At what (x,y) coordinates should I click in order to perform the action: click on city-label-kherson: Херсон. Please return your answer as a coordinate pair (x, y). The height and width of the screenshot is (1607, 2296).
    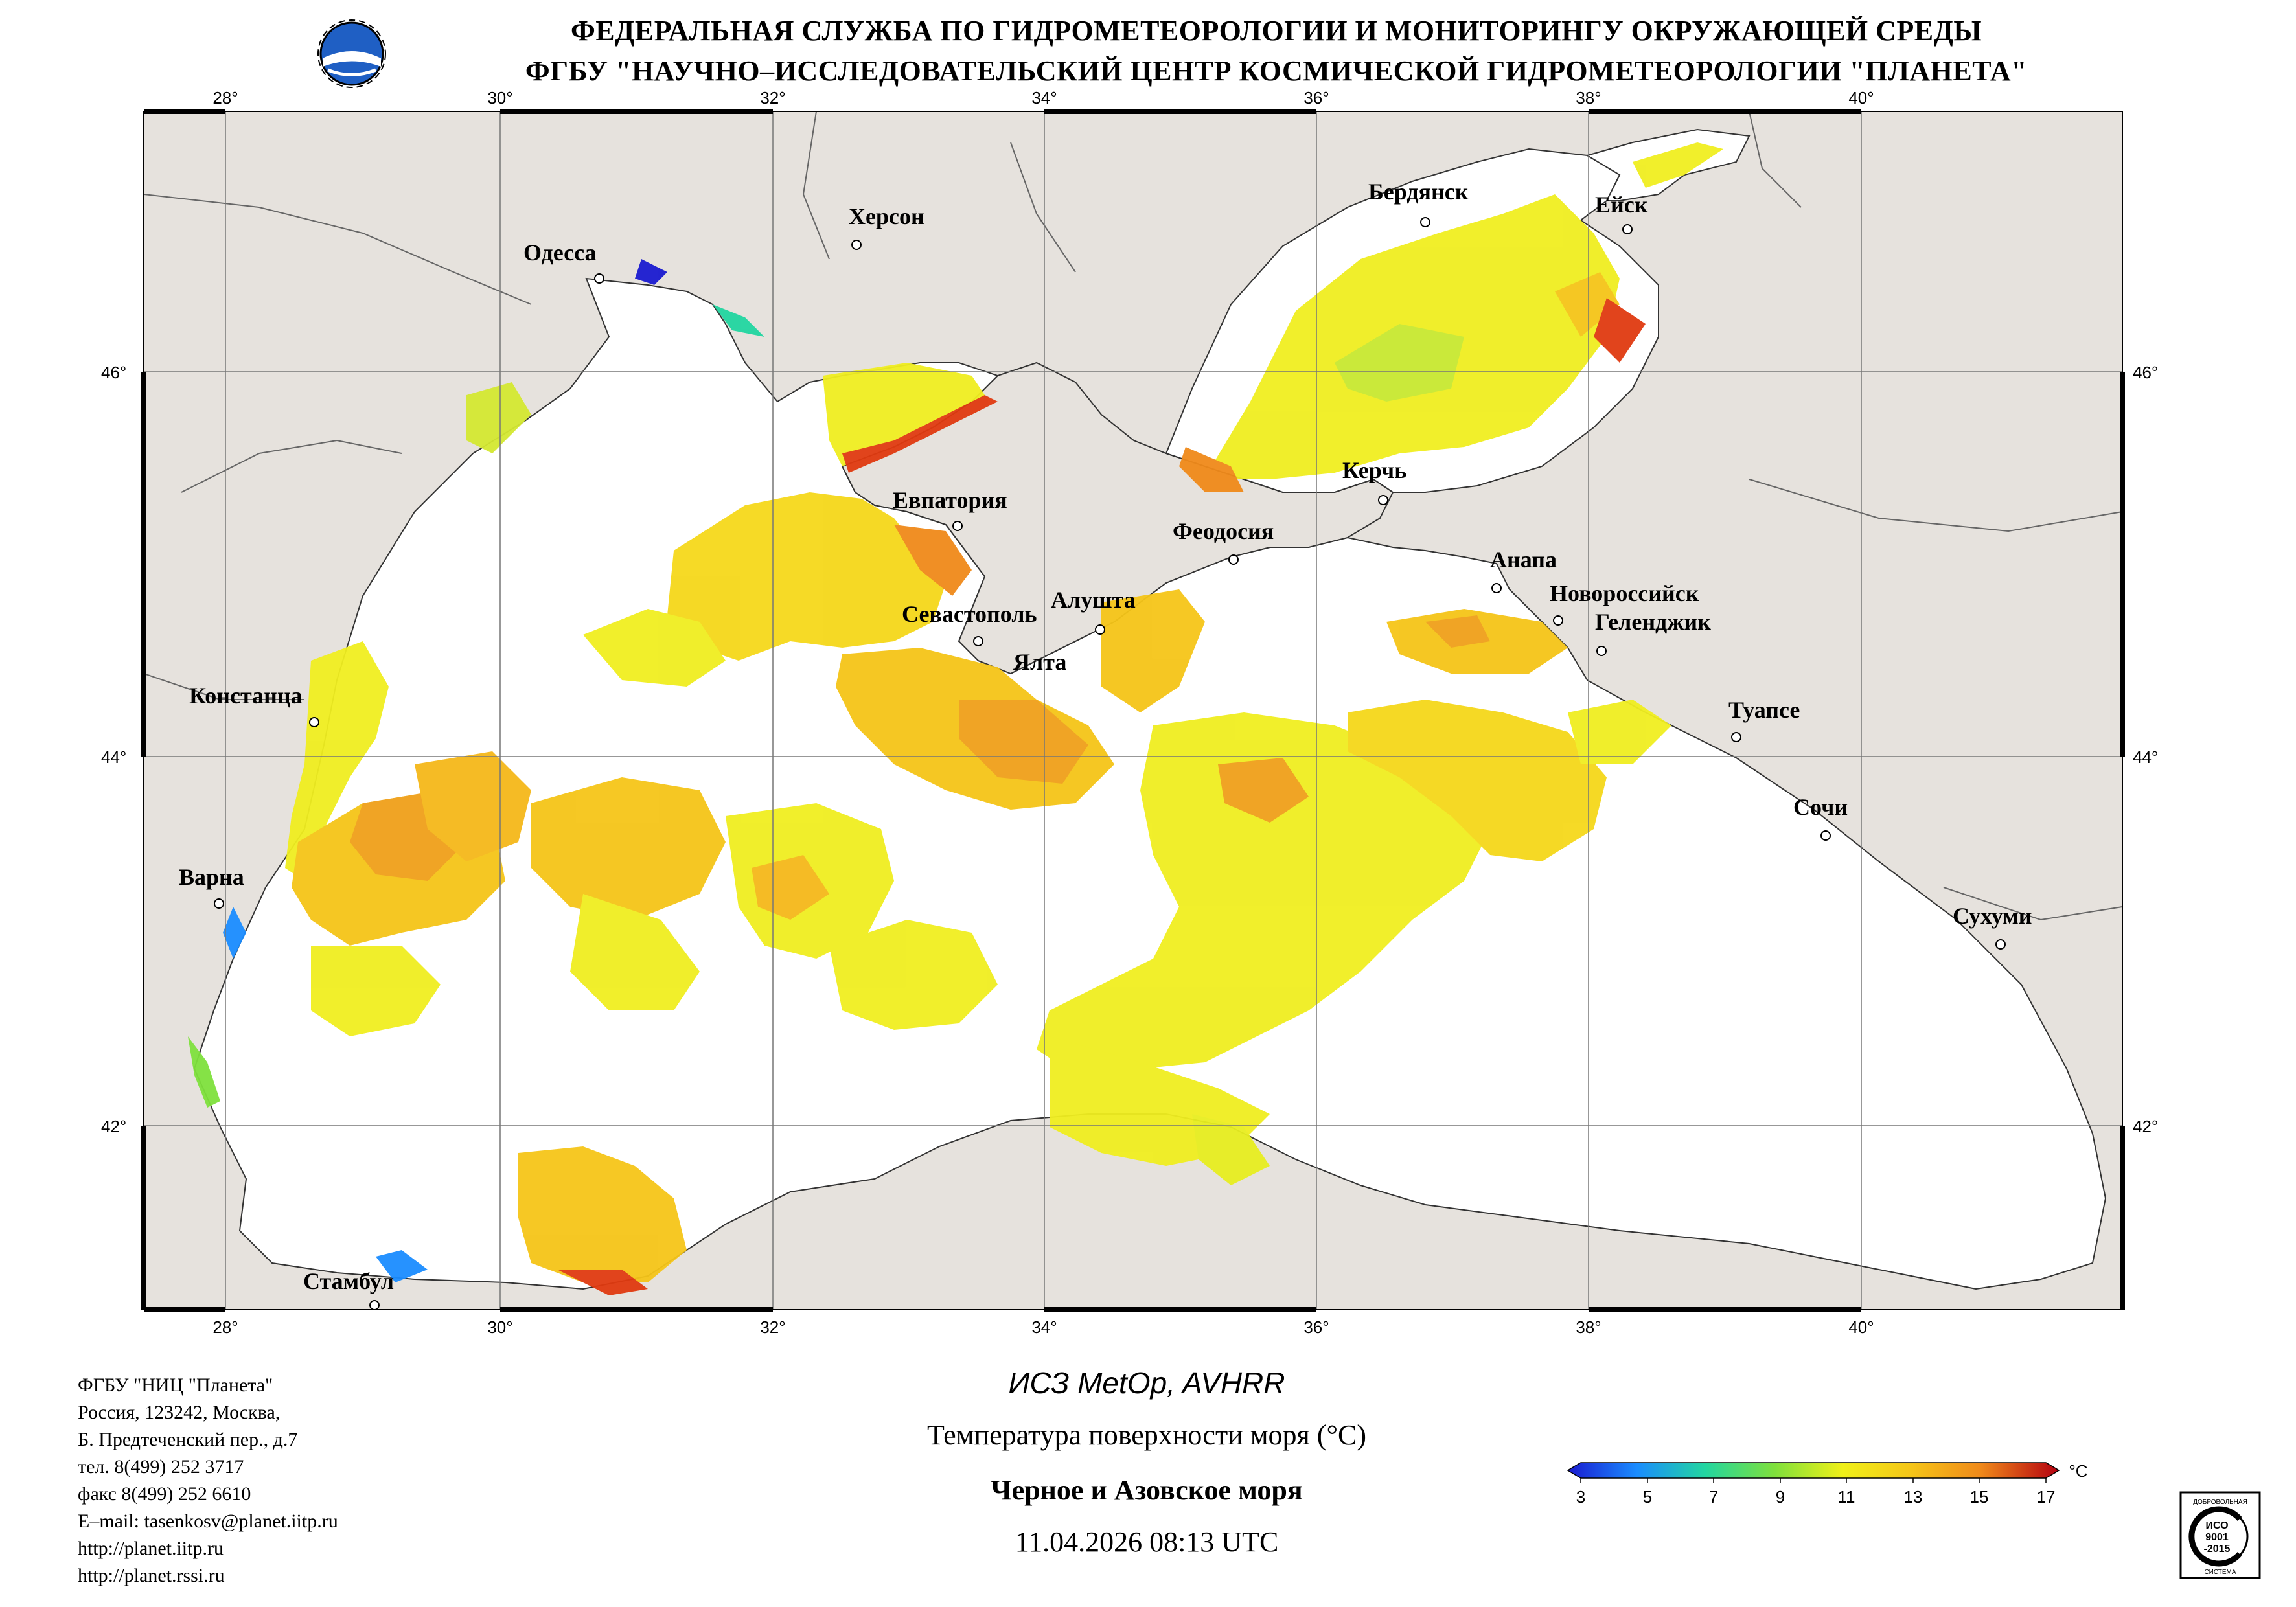
    Looking at the image, I should click on (886, 216).